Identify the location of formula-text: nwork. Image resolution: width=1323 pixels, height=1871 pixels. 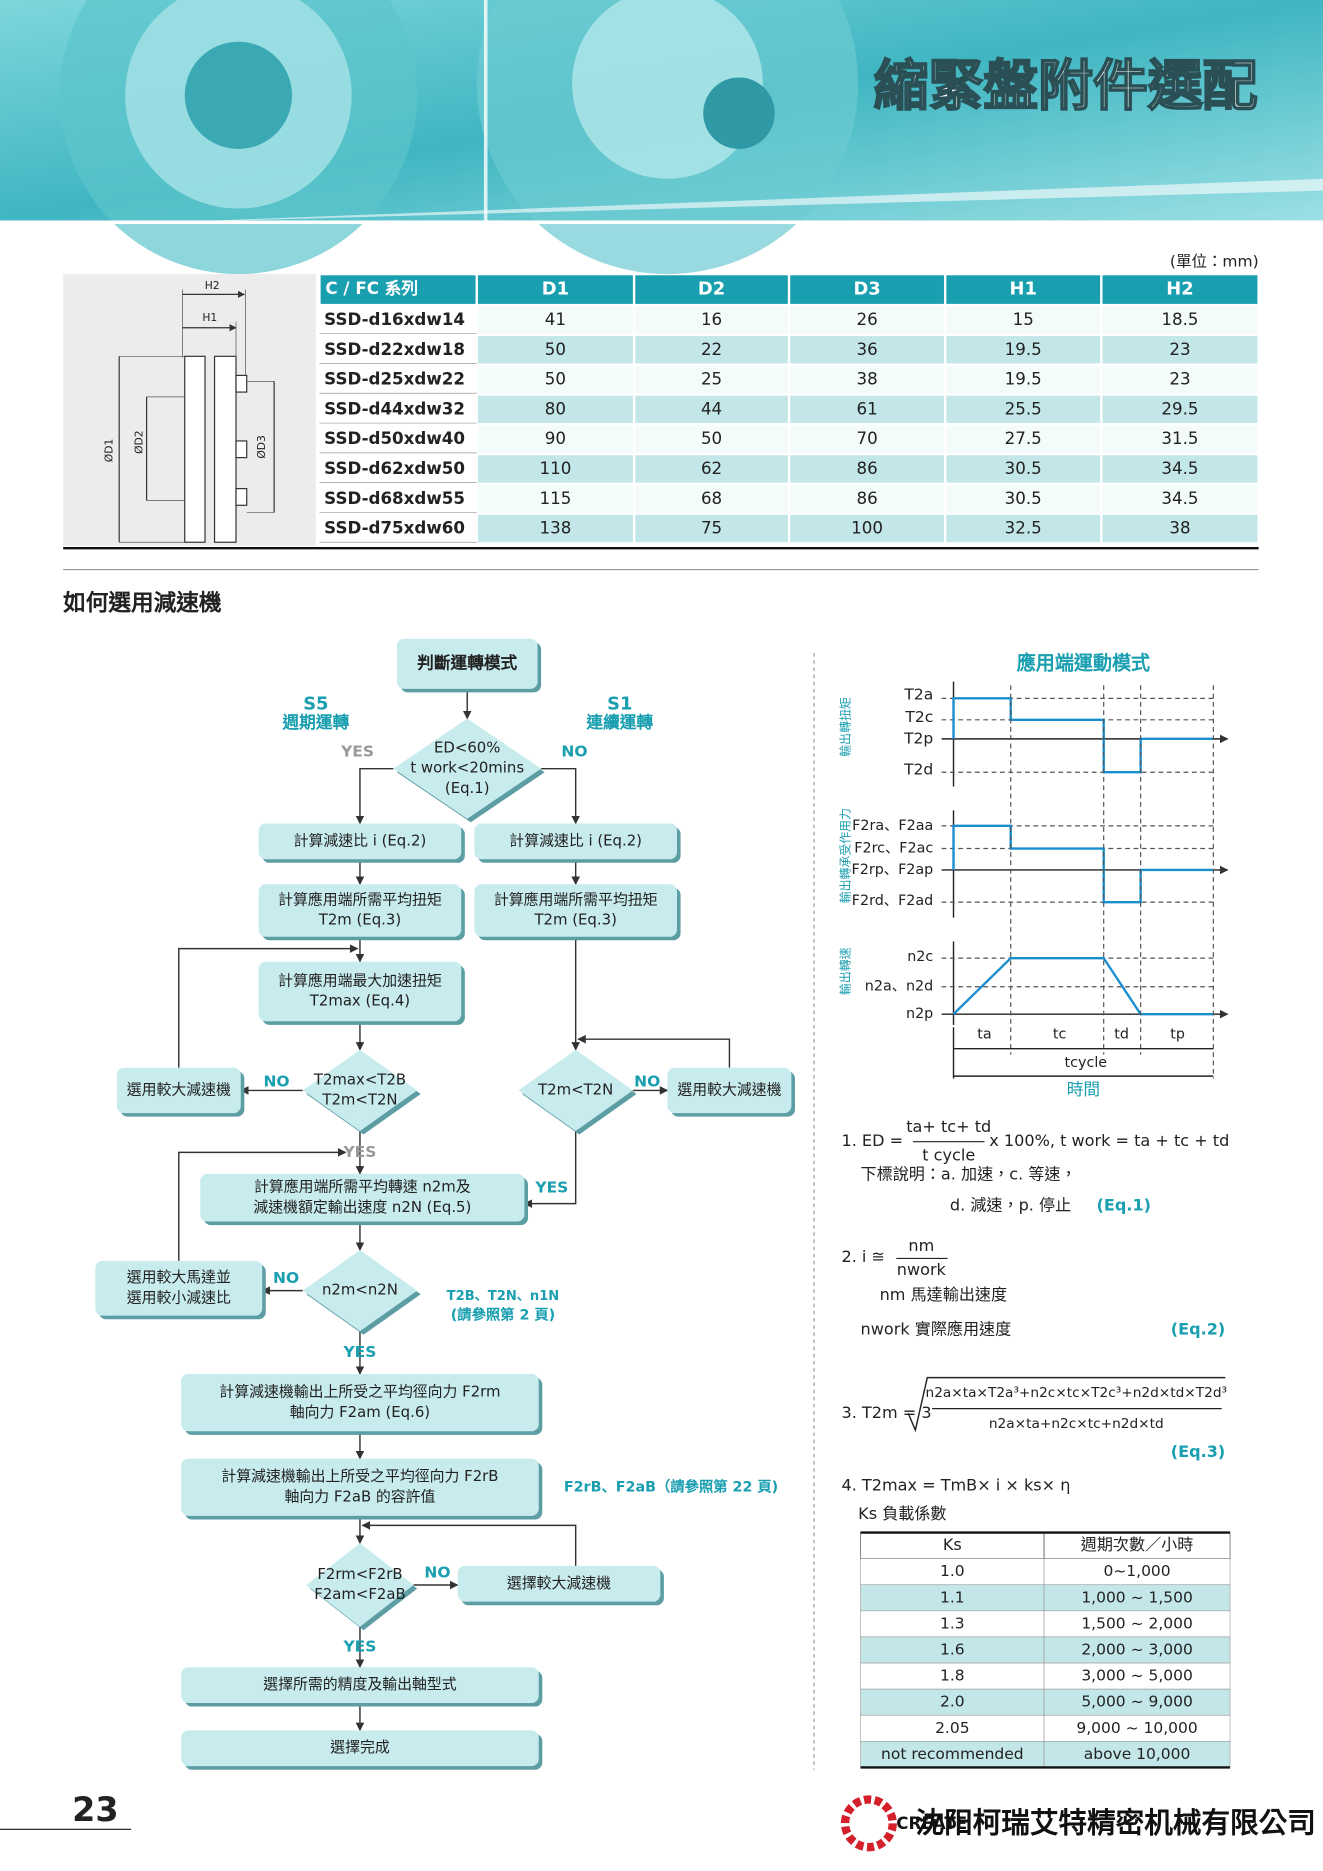
(922, 1269).